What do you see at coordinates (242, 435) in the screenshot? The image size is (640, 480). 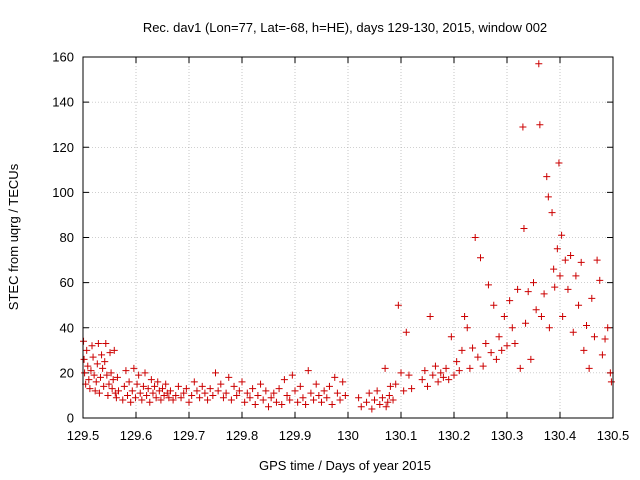 I see `x-tick-label: 129.8` at bounding box center [242, 435].